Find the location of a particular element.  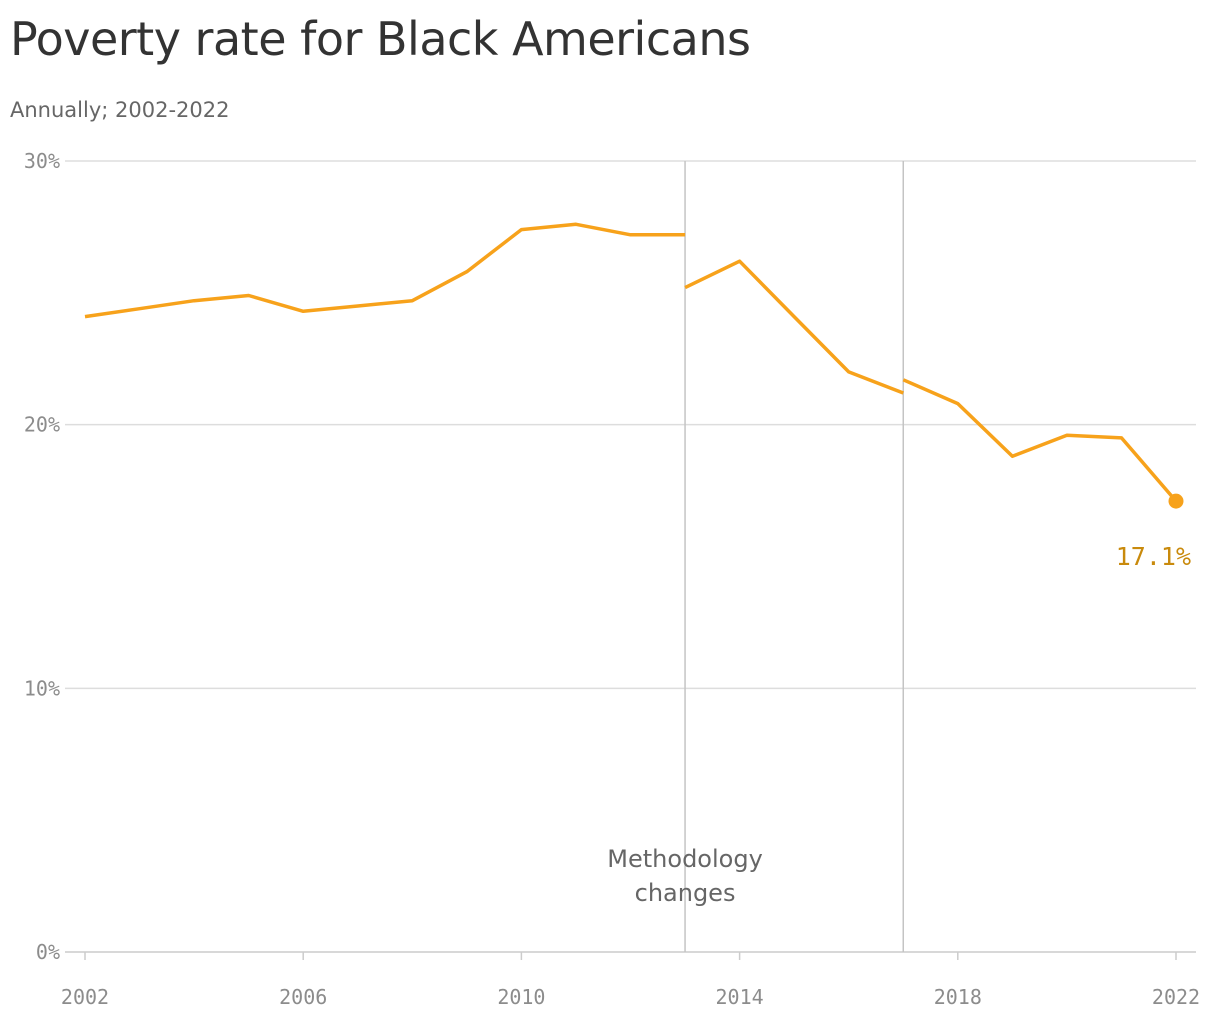

y-tick-label: 30% is located at coordinates (42, 161).